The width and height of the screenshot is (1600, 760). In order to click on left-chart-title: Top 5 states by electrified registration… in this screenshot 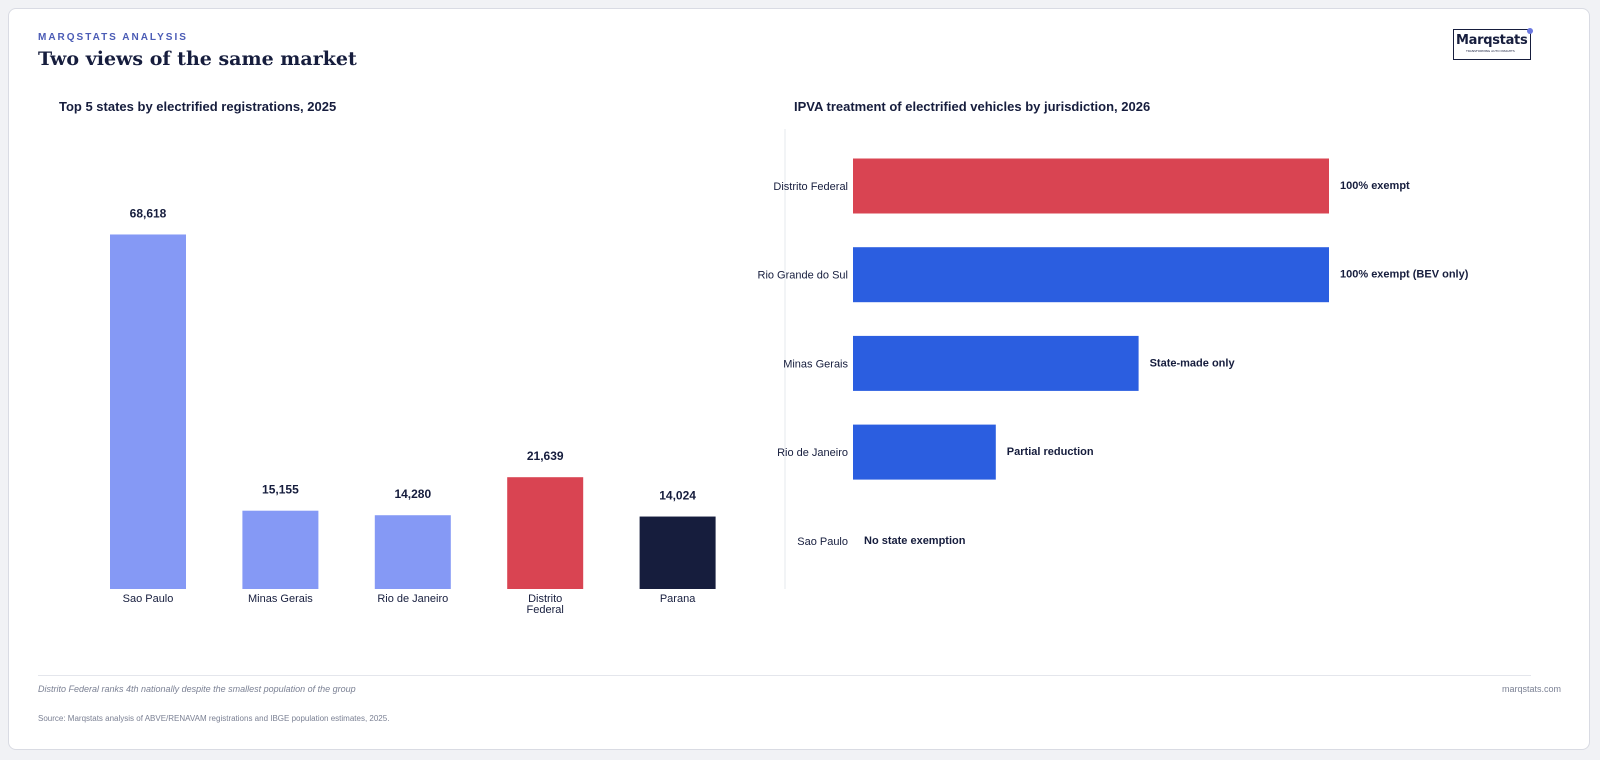, I will do `click(197, 106)`.